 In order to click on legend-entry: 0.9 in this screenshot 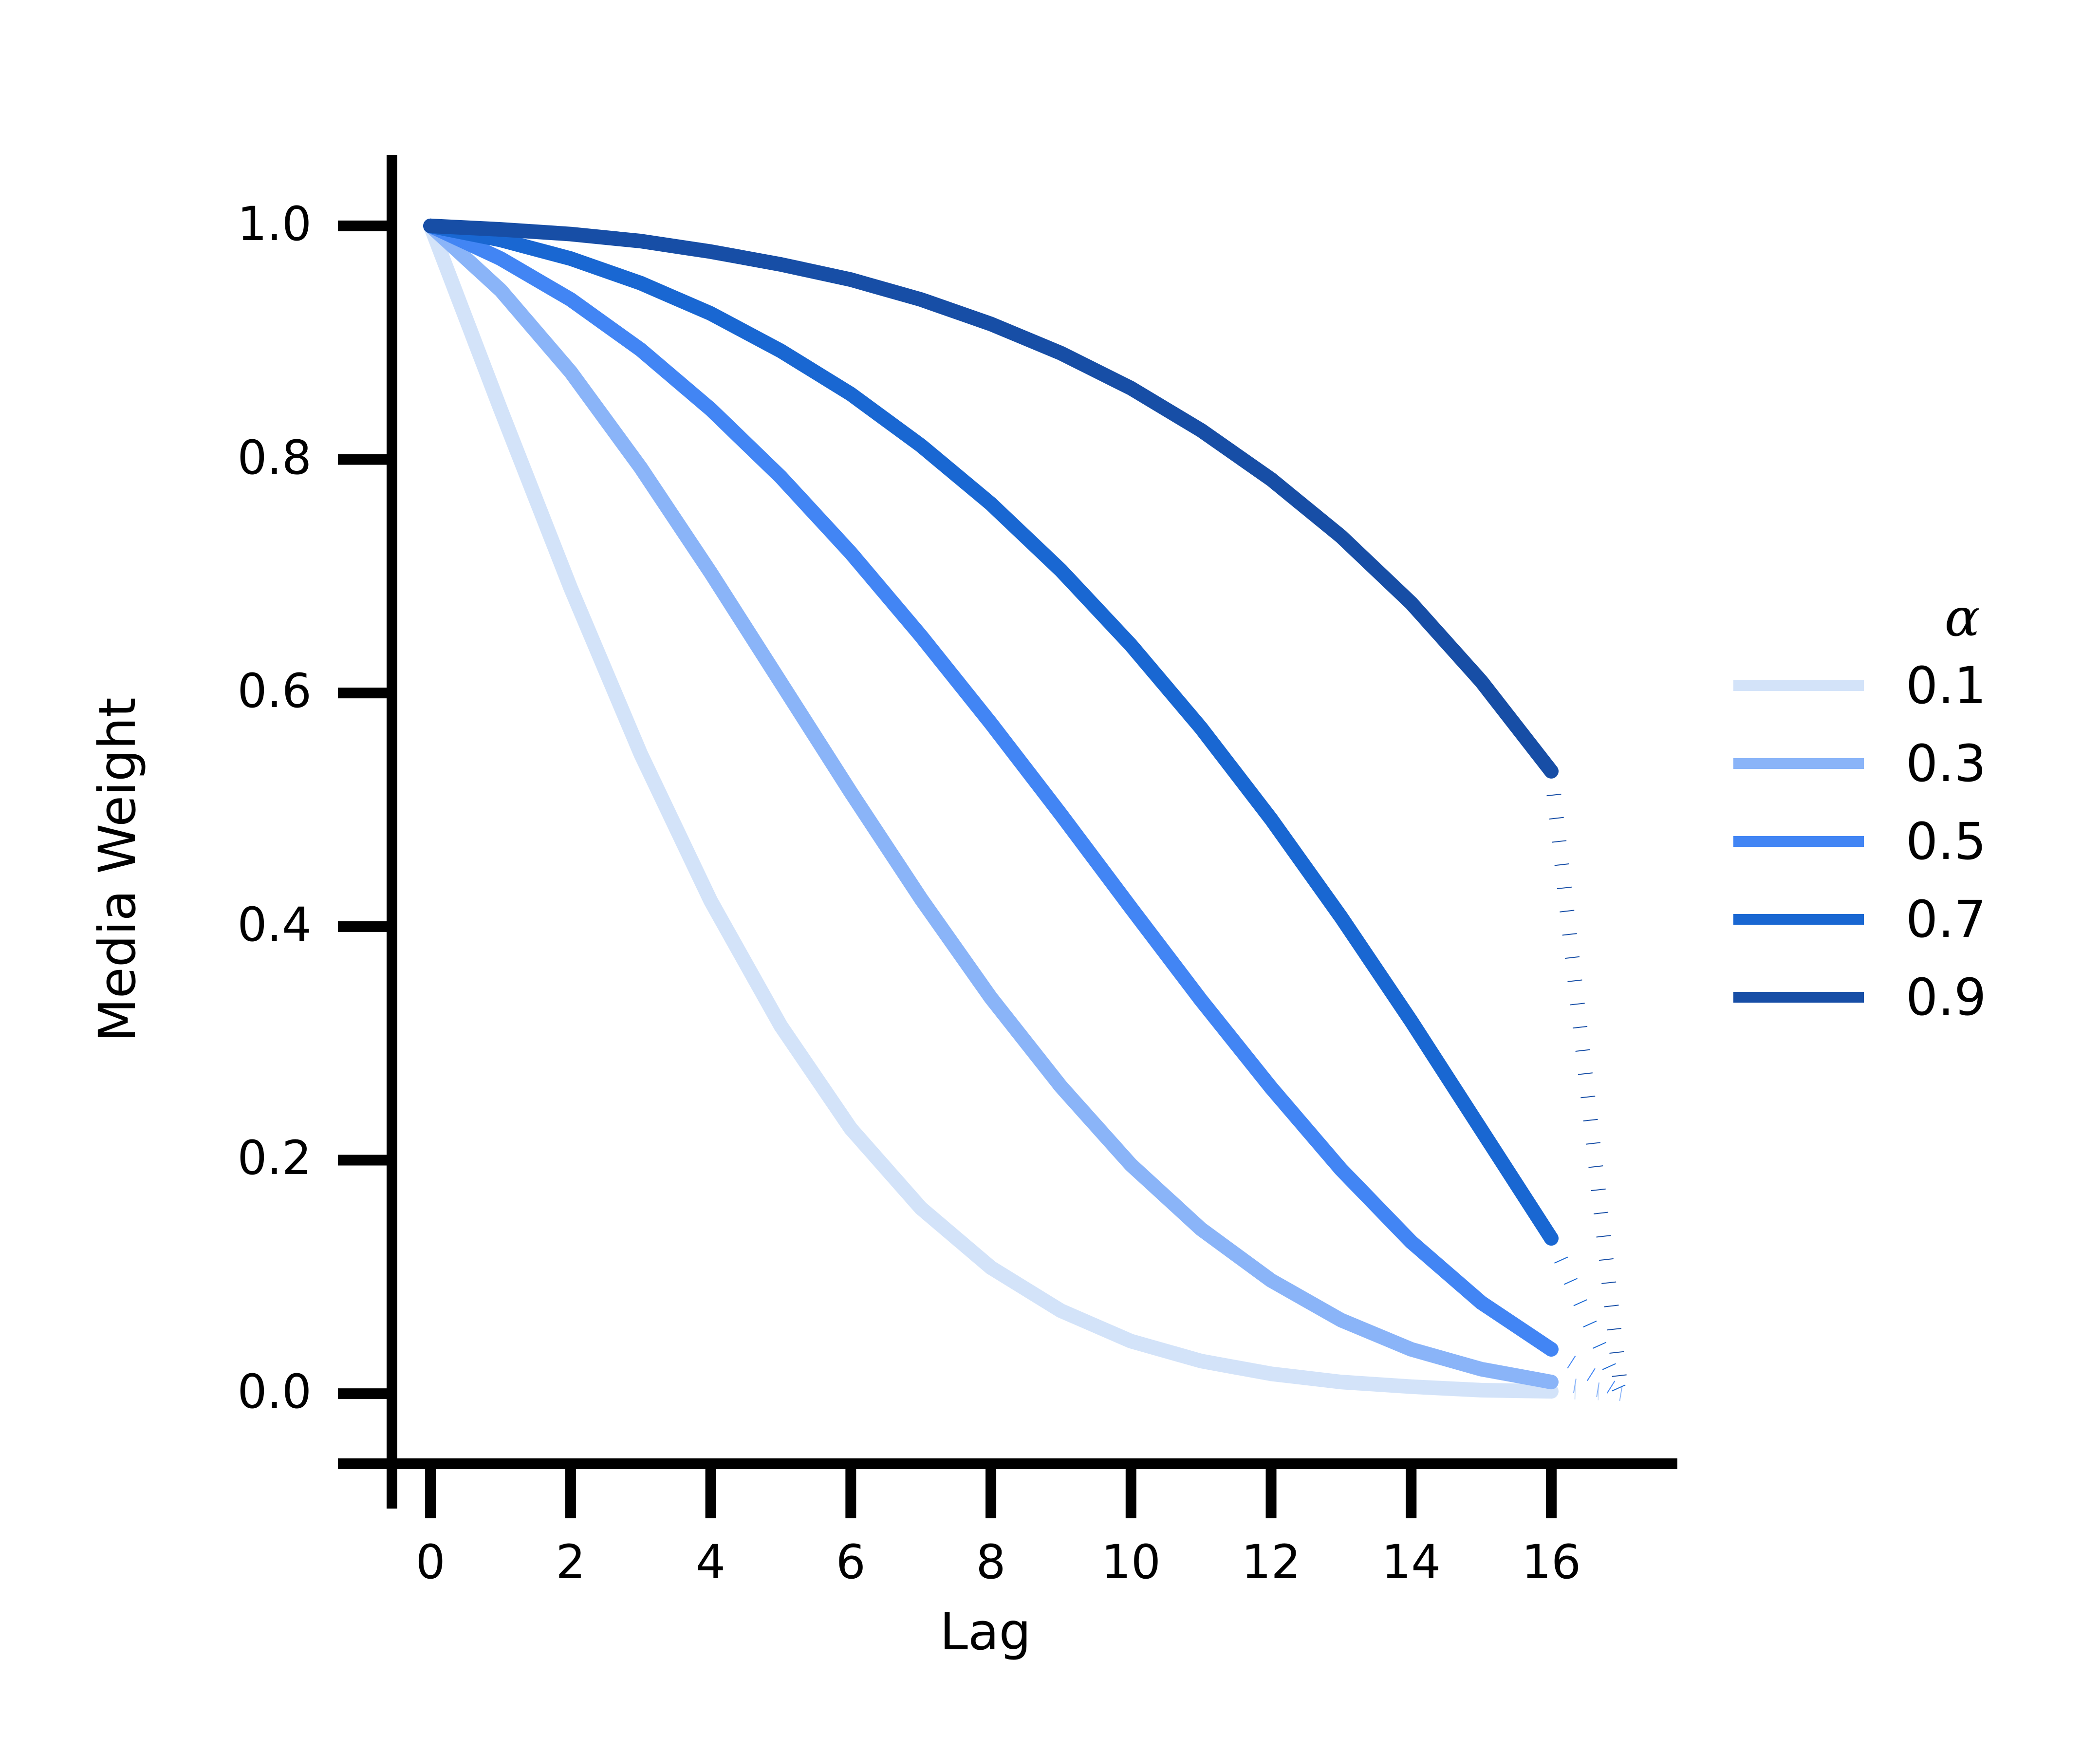, I will do `click(1904, 997)`.